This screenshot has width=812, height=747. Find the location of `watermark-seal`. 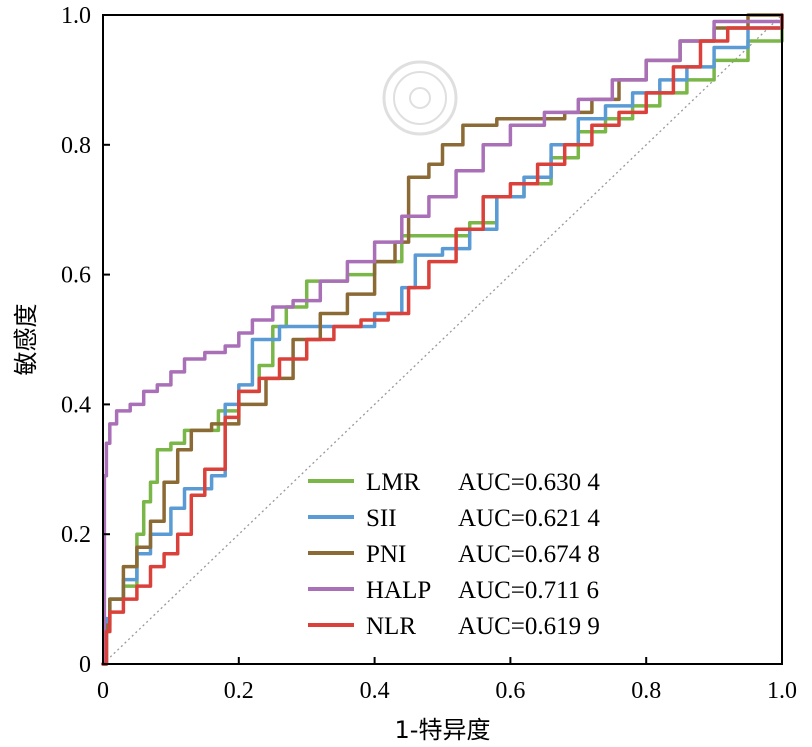

watermark-seal is located at coordinates (420, 98).